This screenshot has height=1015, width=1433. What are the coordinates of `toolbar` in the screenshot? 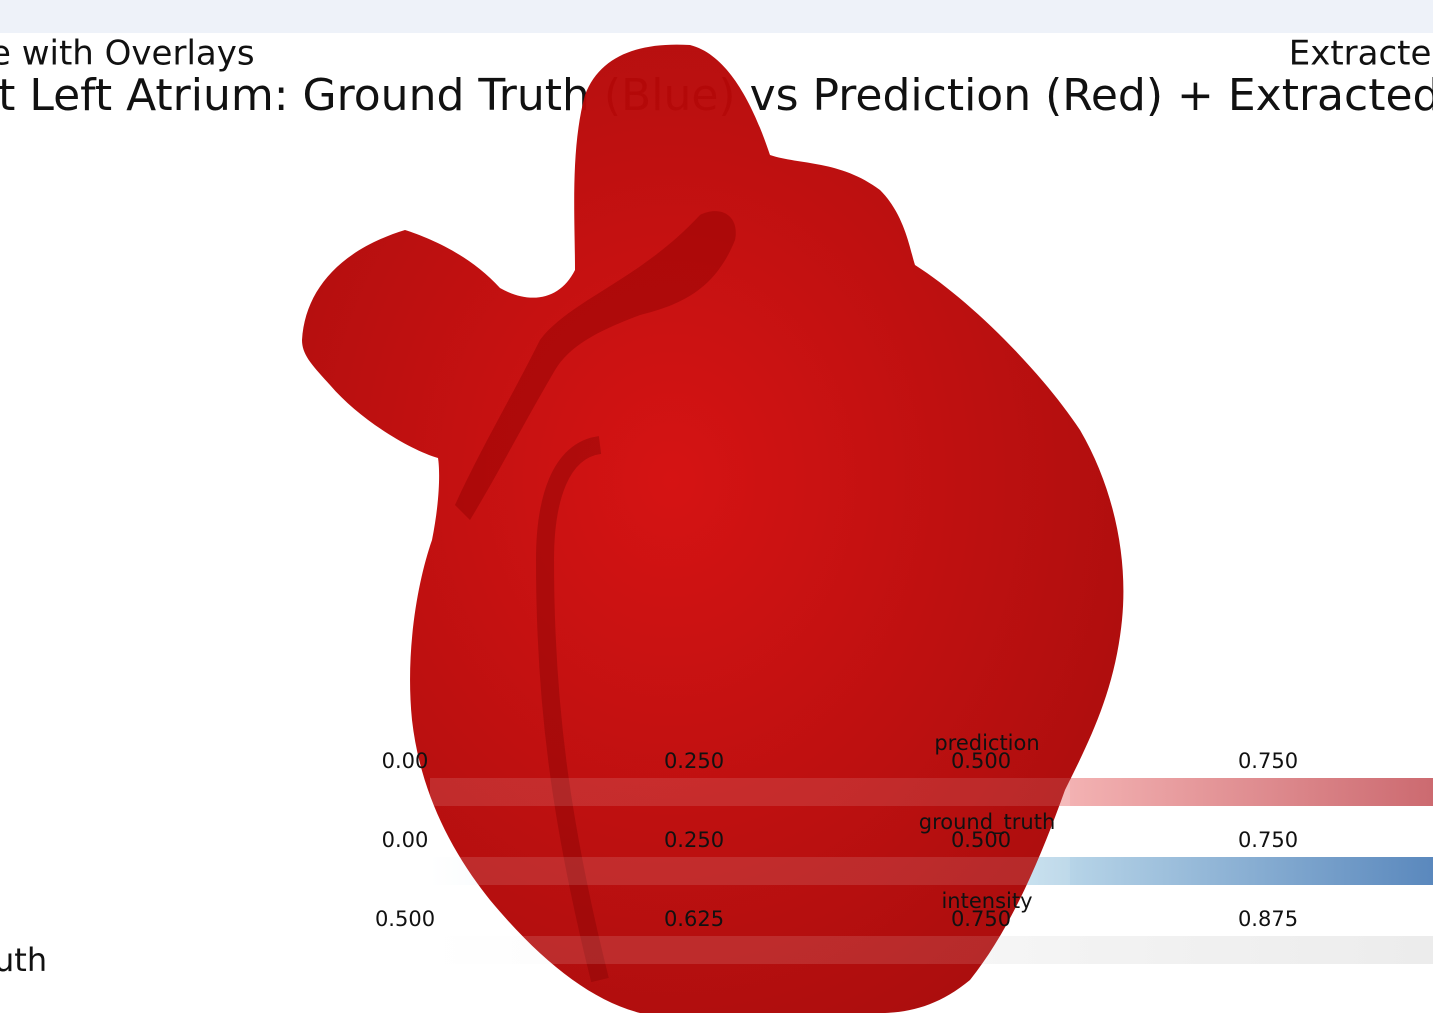 It's located at (716, 16).